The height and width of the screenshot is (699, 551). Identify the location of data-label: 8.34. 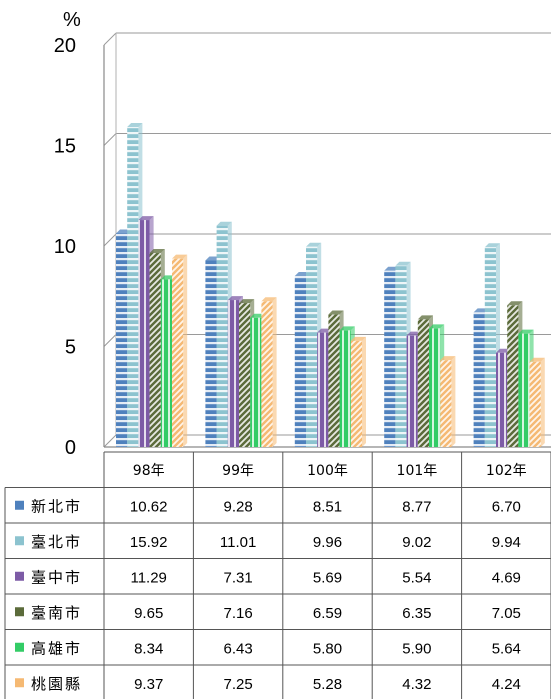
(148, 648).